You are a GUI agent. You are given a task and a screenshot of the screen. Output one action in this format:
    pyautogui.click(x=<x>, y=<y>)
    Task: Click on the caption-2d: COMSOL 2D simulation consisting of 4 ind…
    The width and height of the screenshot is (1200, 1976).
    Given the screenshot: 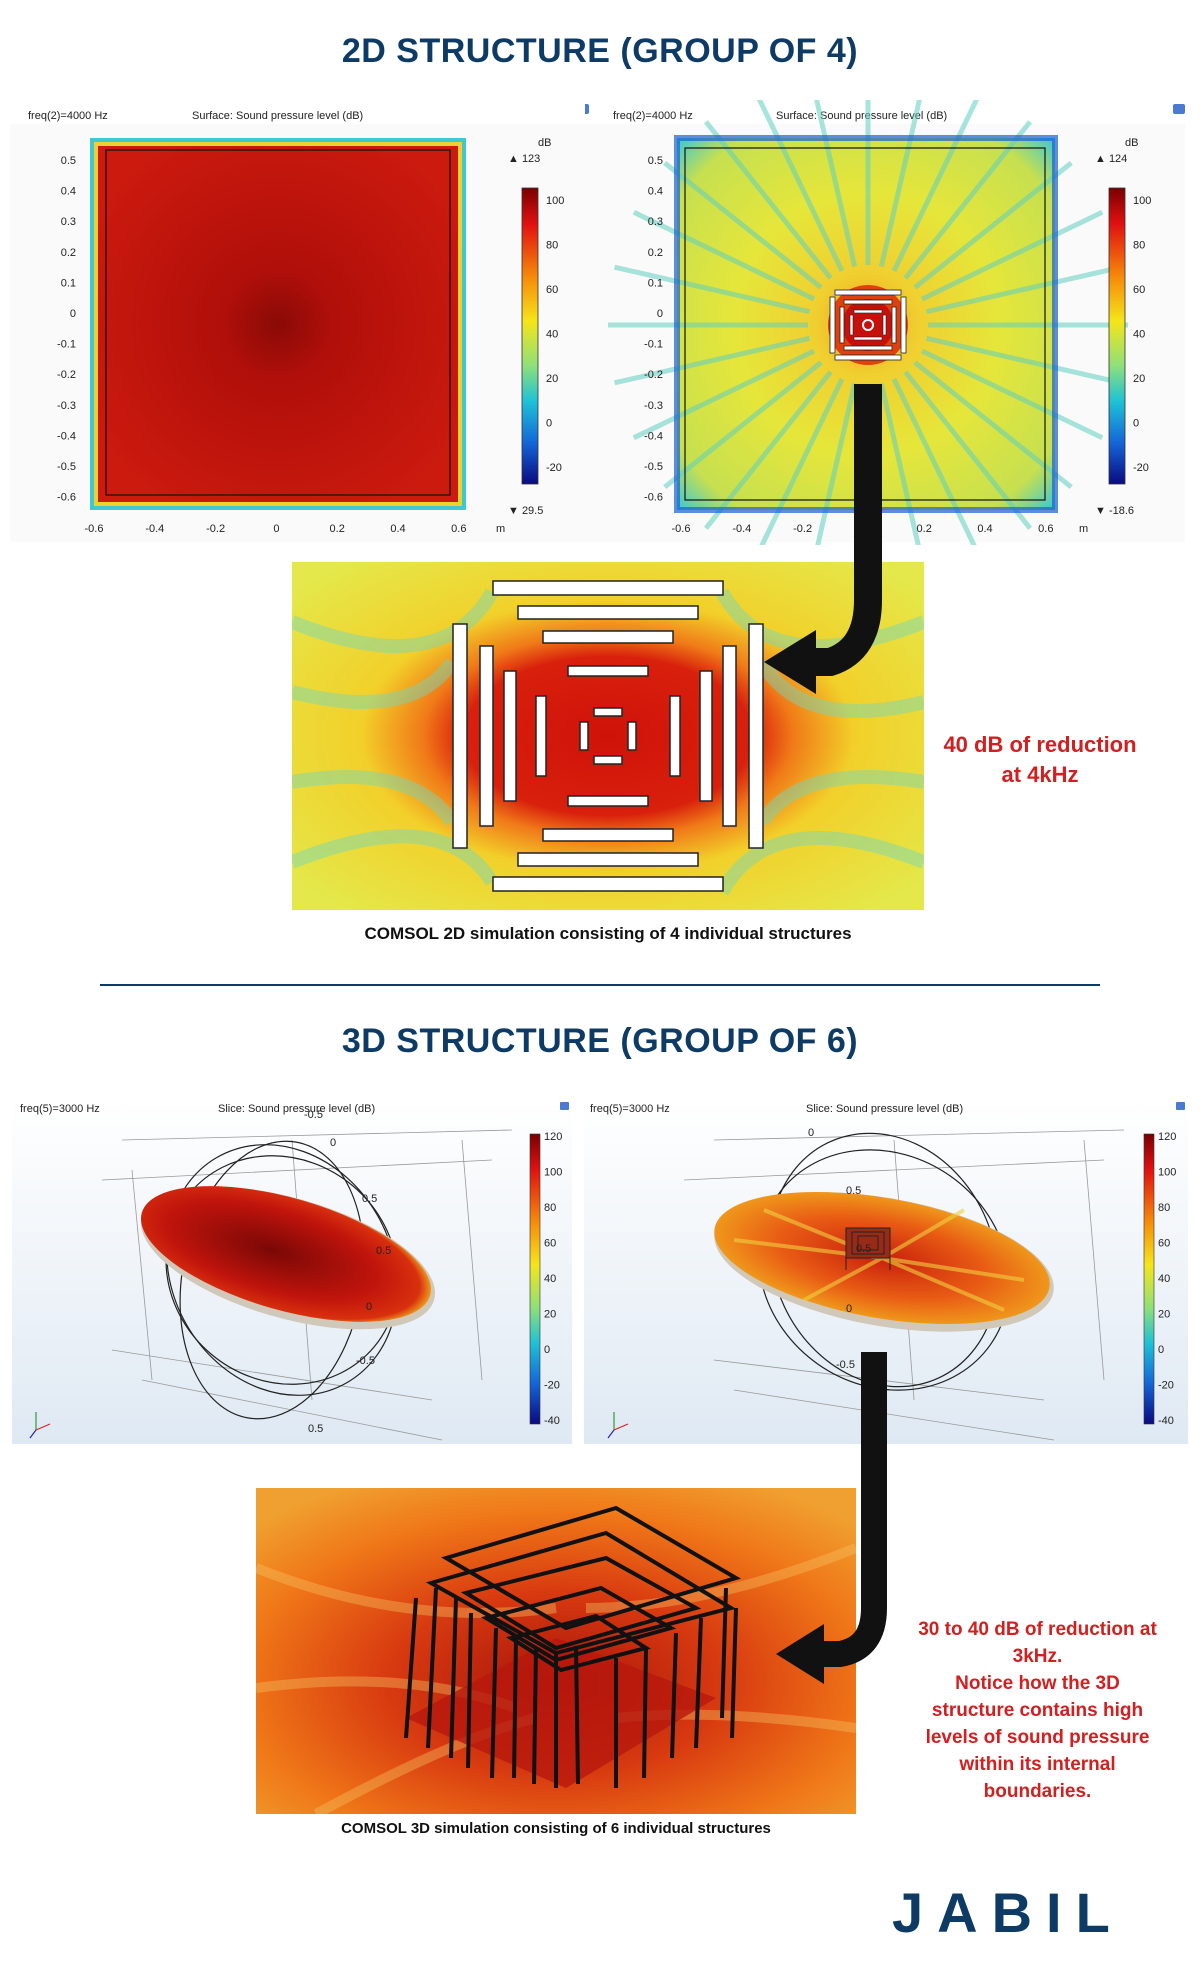 What is the action you would take?
    pyautogui.click(x=608, y=933)
    